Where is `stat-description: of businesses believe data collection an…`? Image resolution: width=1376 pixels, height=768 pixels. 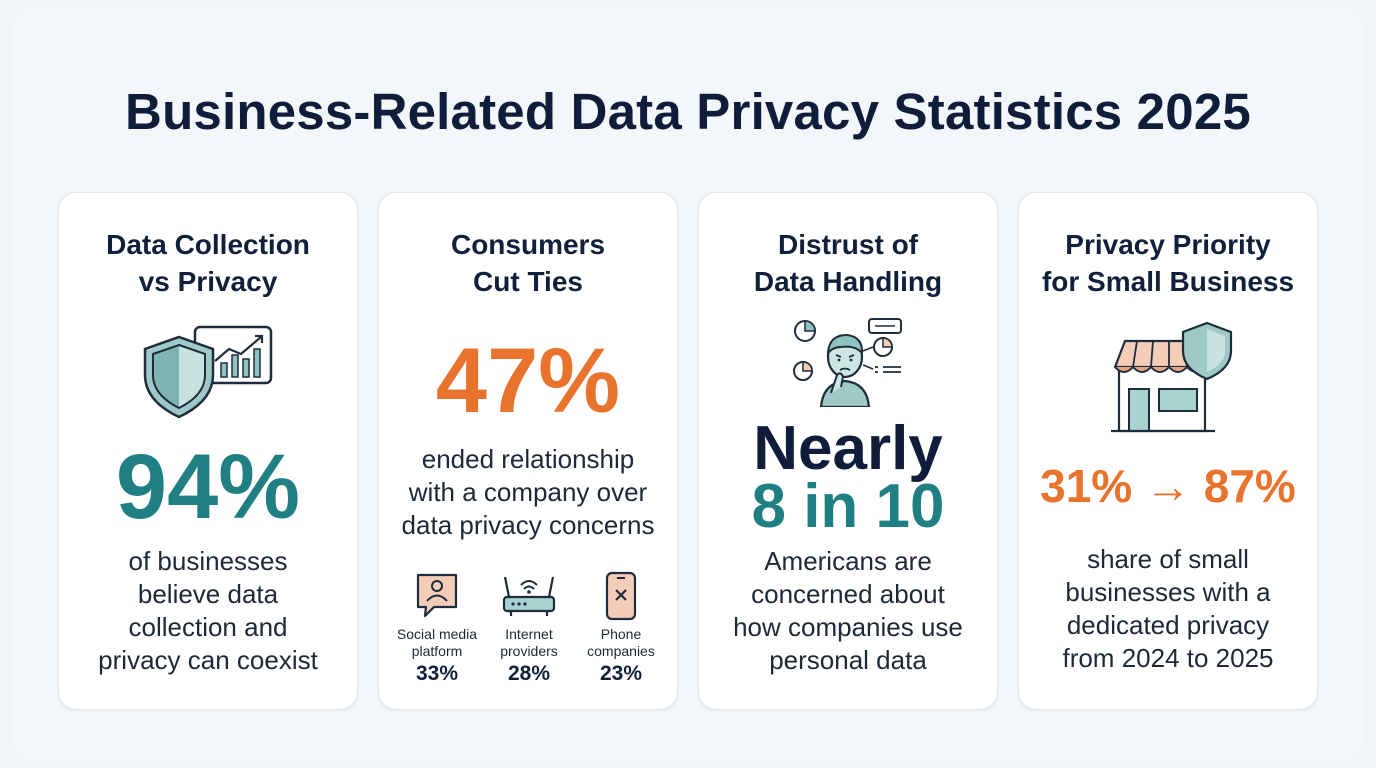 stat-description: of businesses believe data collection an… is located at coordinates (208, 611).